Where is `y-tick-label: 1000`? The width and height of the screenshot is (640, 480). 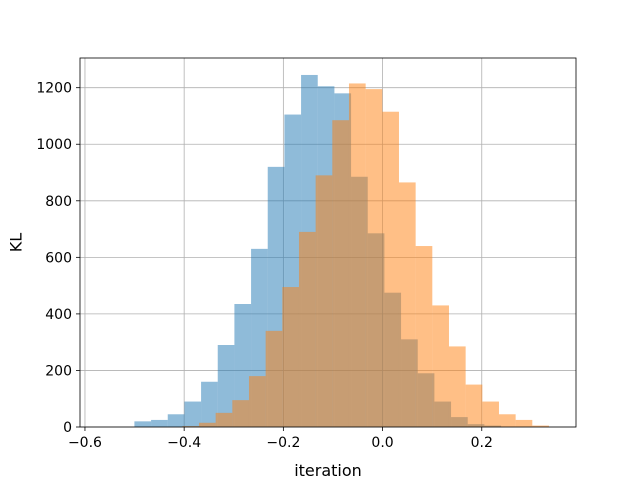 y-tick-label: 1000 is located at coordinates (54, 145).